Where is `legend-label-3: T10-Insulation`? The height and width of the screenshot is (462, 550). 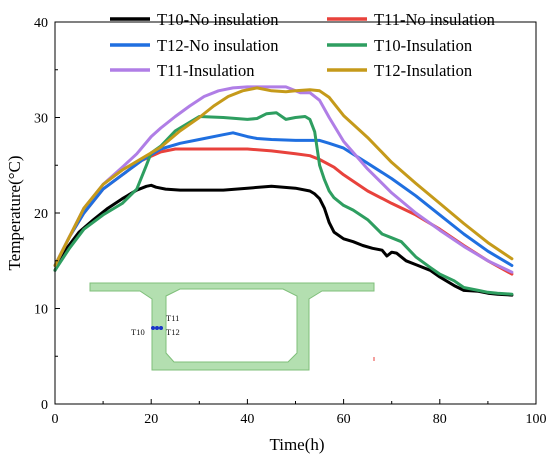
legend-label-3: T10-Insulation is located at coordinates (423, 45).